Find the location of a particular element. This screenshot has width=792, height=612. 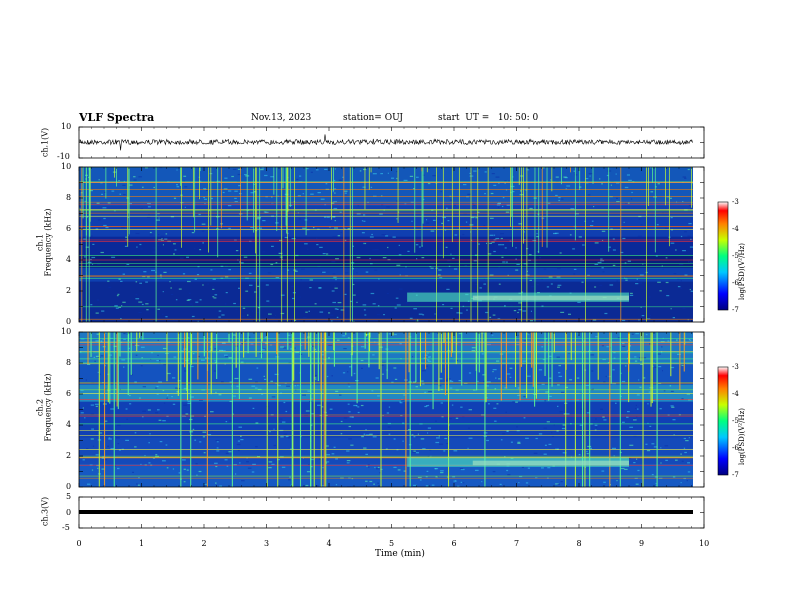

ch2-spec-ylabel-line2: Frequency (kHz) is located at coordinates (48, 407).